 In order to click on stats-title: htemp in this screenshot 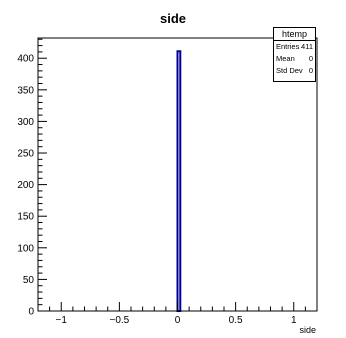, I will do `click(294, 34)`.